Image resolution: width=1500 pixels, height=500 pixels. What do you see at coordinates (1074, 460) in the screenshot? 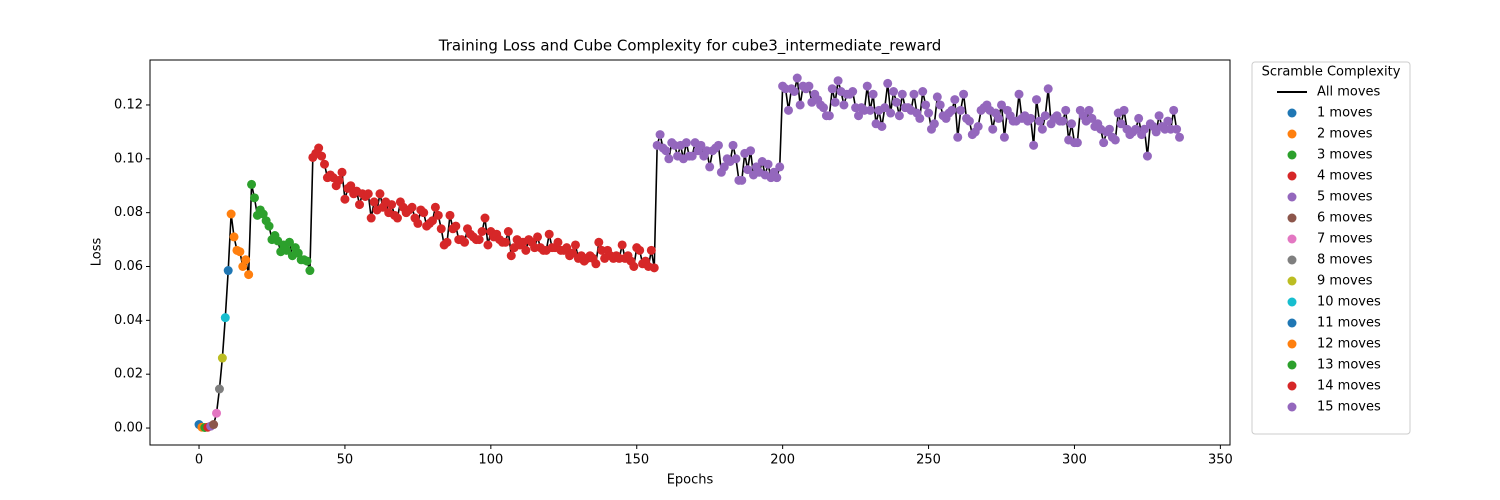
I see `x-tick-label: 300` at bounding box center [1074, 460].